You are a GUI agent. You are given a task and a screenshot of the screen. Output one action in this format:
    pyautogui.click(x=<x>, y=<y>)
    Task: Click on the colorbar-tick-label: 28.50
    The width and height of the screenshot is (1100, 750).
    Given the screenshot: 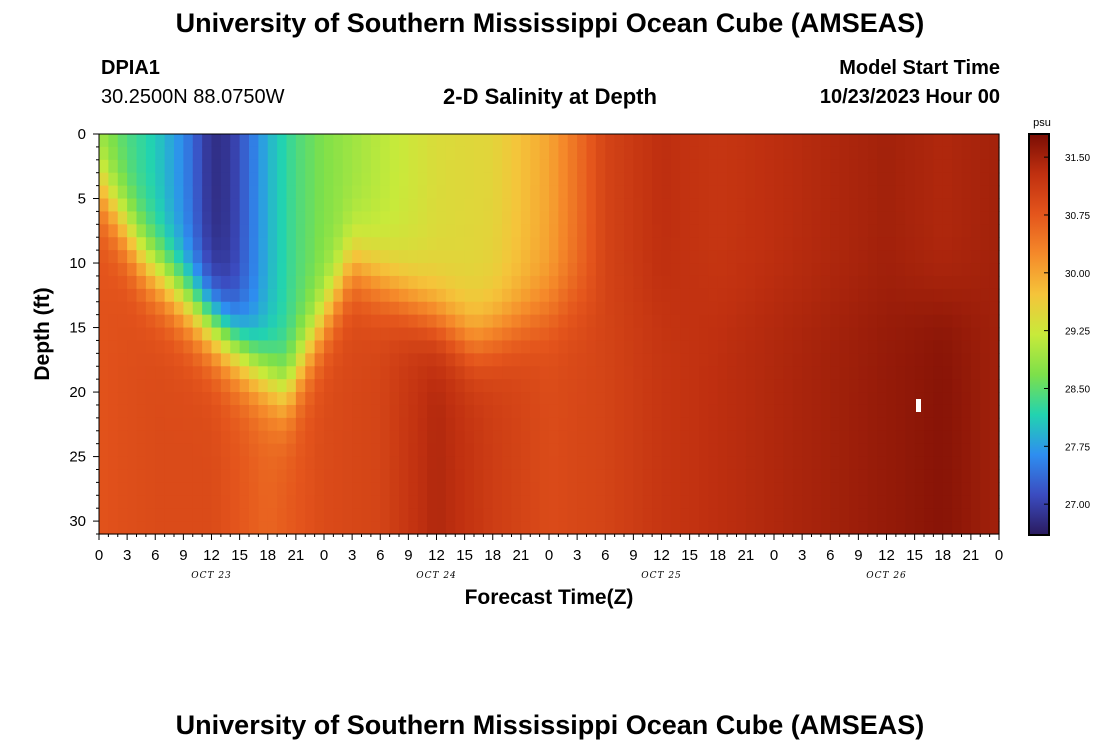 What is the action you would take?
    pyautogui.click(x=1077, y=389)
    